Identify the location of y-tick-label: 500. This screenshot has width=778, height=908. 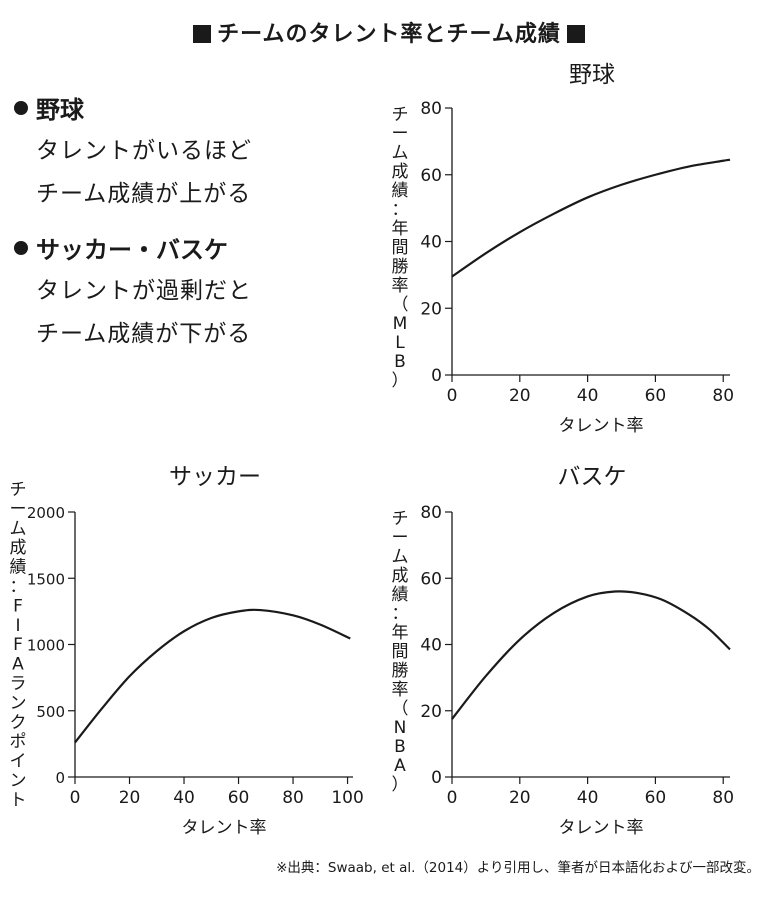
(50, 712).